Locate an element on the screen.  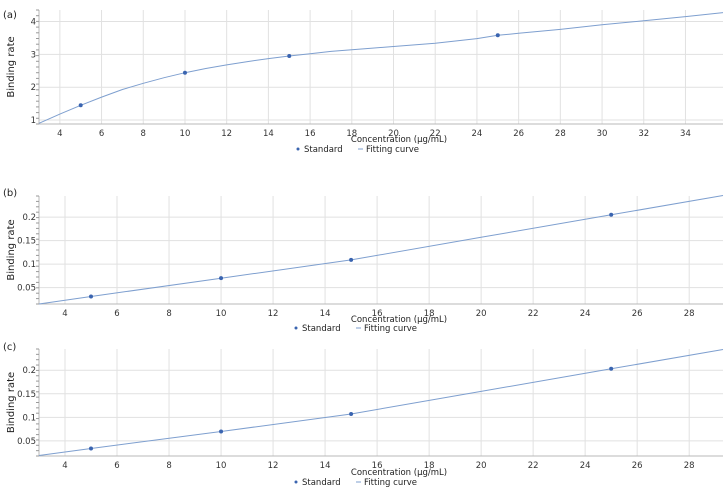
x-tick-label: 30 is located at coordinates (602, 134).